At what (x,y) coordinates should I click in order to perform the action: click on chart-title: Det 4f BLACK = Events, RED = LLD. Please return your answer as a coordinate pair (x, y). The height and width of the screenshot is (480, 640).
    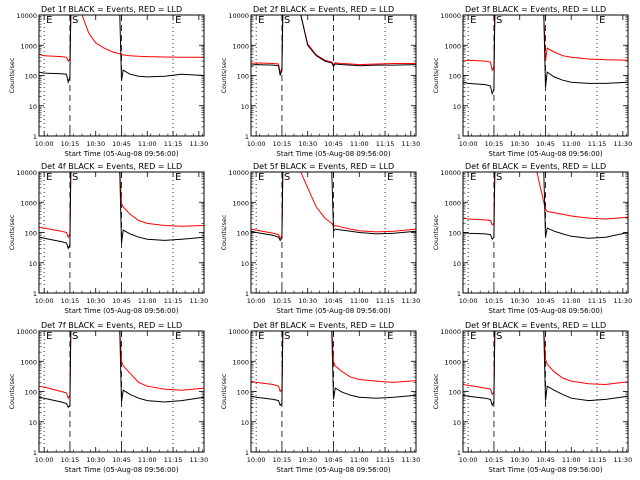
    Looking at the image, I should click on (111, 166).